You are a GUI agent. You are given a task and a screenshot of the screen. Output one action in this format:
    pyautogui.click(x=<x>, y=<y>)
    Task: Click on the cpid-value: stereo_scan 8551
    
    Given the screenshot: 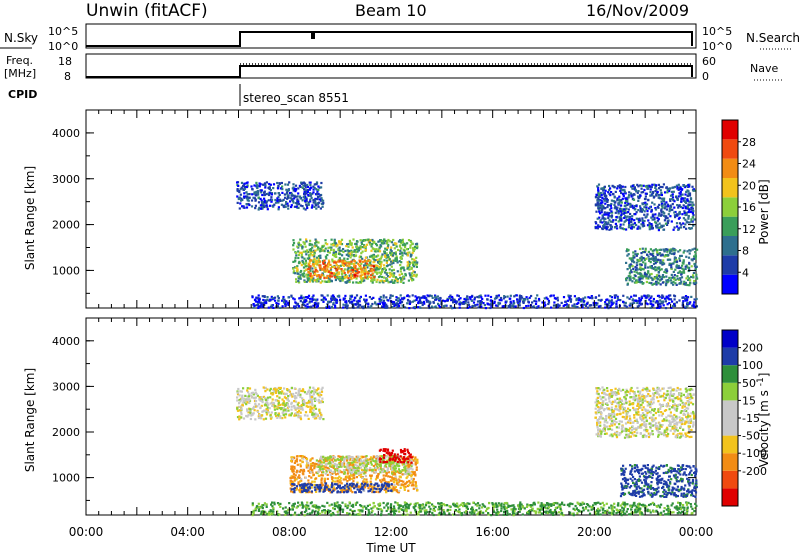 What is the action you would take?
    pyautogui.click(x=296, y=98)
    